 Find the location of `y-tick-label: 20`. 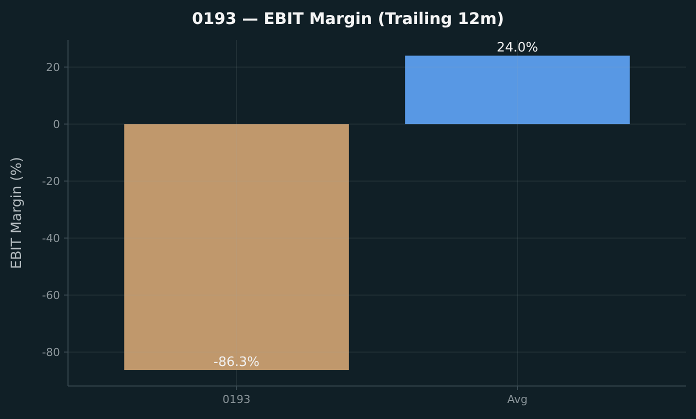

y-tick-label: 20 is located at coordinates (53, 67).